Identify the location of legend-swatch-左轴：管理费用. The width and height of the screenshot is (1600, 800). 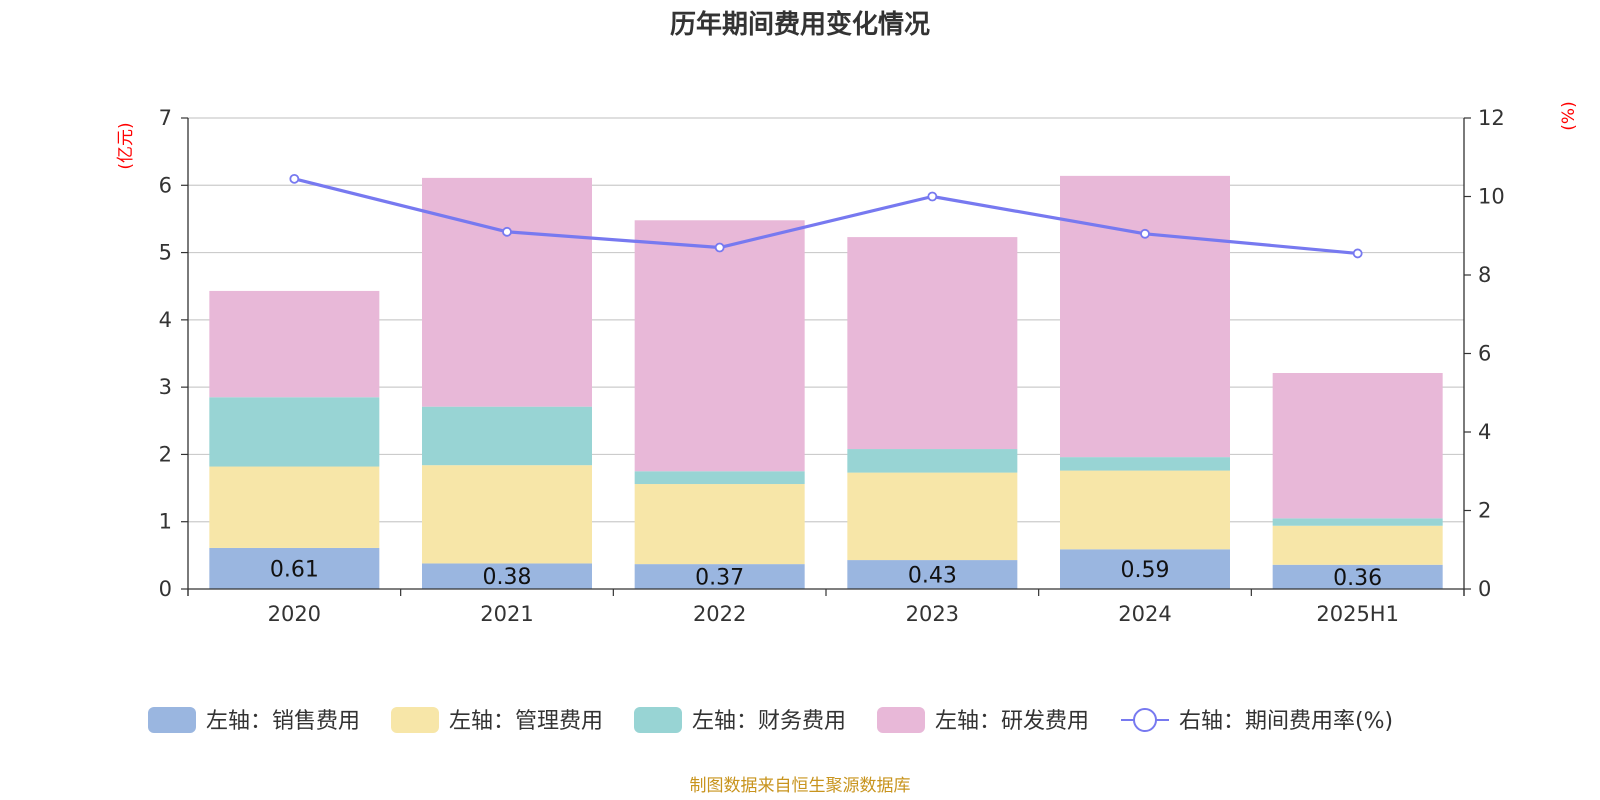
(415, 720).